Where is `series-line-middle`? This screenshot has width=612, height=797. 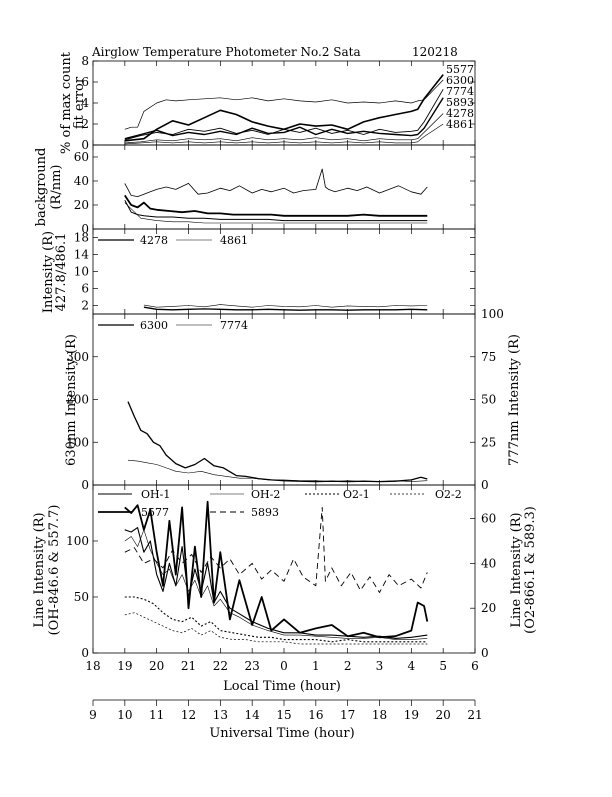 series-line-middle is located at coordinates (276, 205).